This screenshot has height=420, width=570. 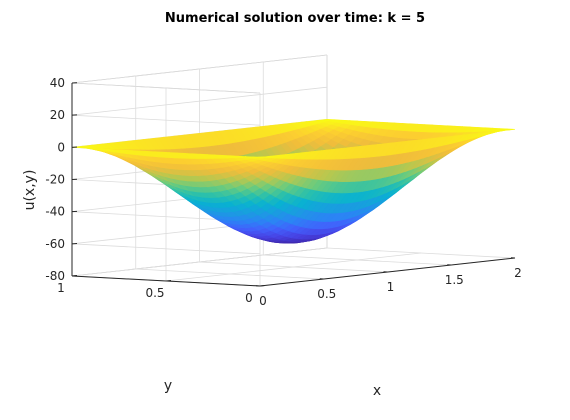 What do you see at coordinates (61, 147) in the screenshot?
I see `z-tick-label: 0` at bounding box center [61, 147].